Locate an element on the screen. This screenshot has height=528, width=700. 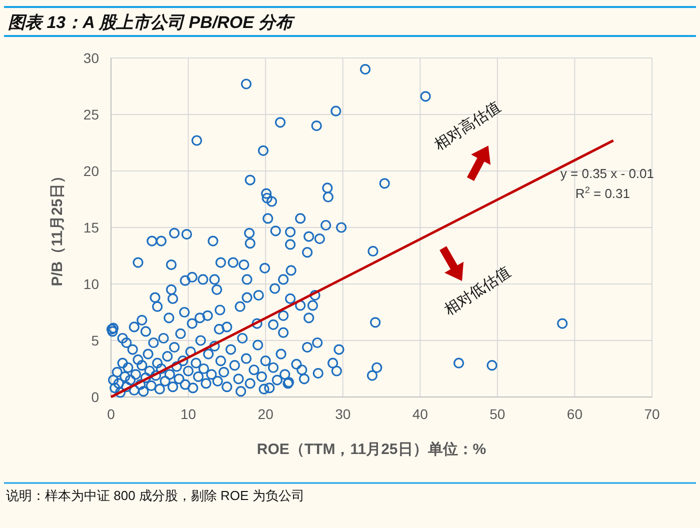
y-tick-label: 25 is located at coordinates (91, 114).